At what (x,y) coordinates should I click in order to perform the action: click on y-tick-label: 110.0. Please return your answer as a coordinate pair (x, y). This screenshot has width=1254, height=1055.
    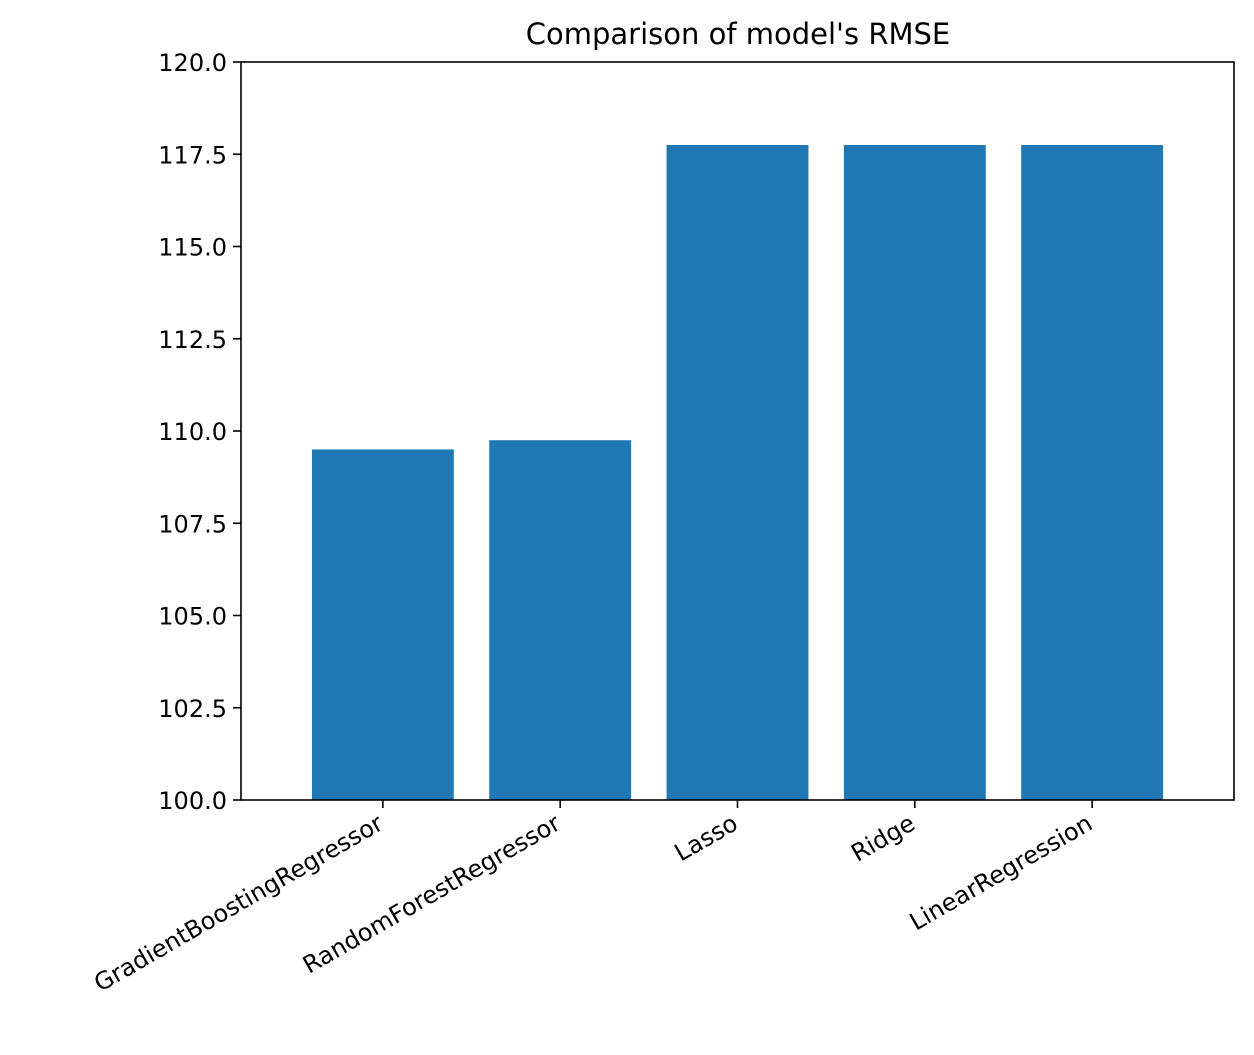
    Looking at the image, I should click on (192, 432).